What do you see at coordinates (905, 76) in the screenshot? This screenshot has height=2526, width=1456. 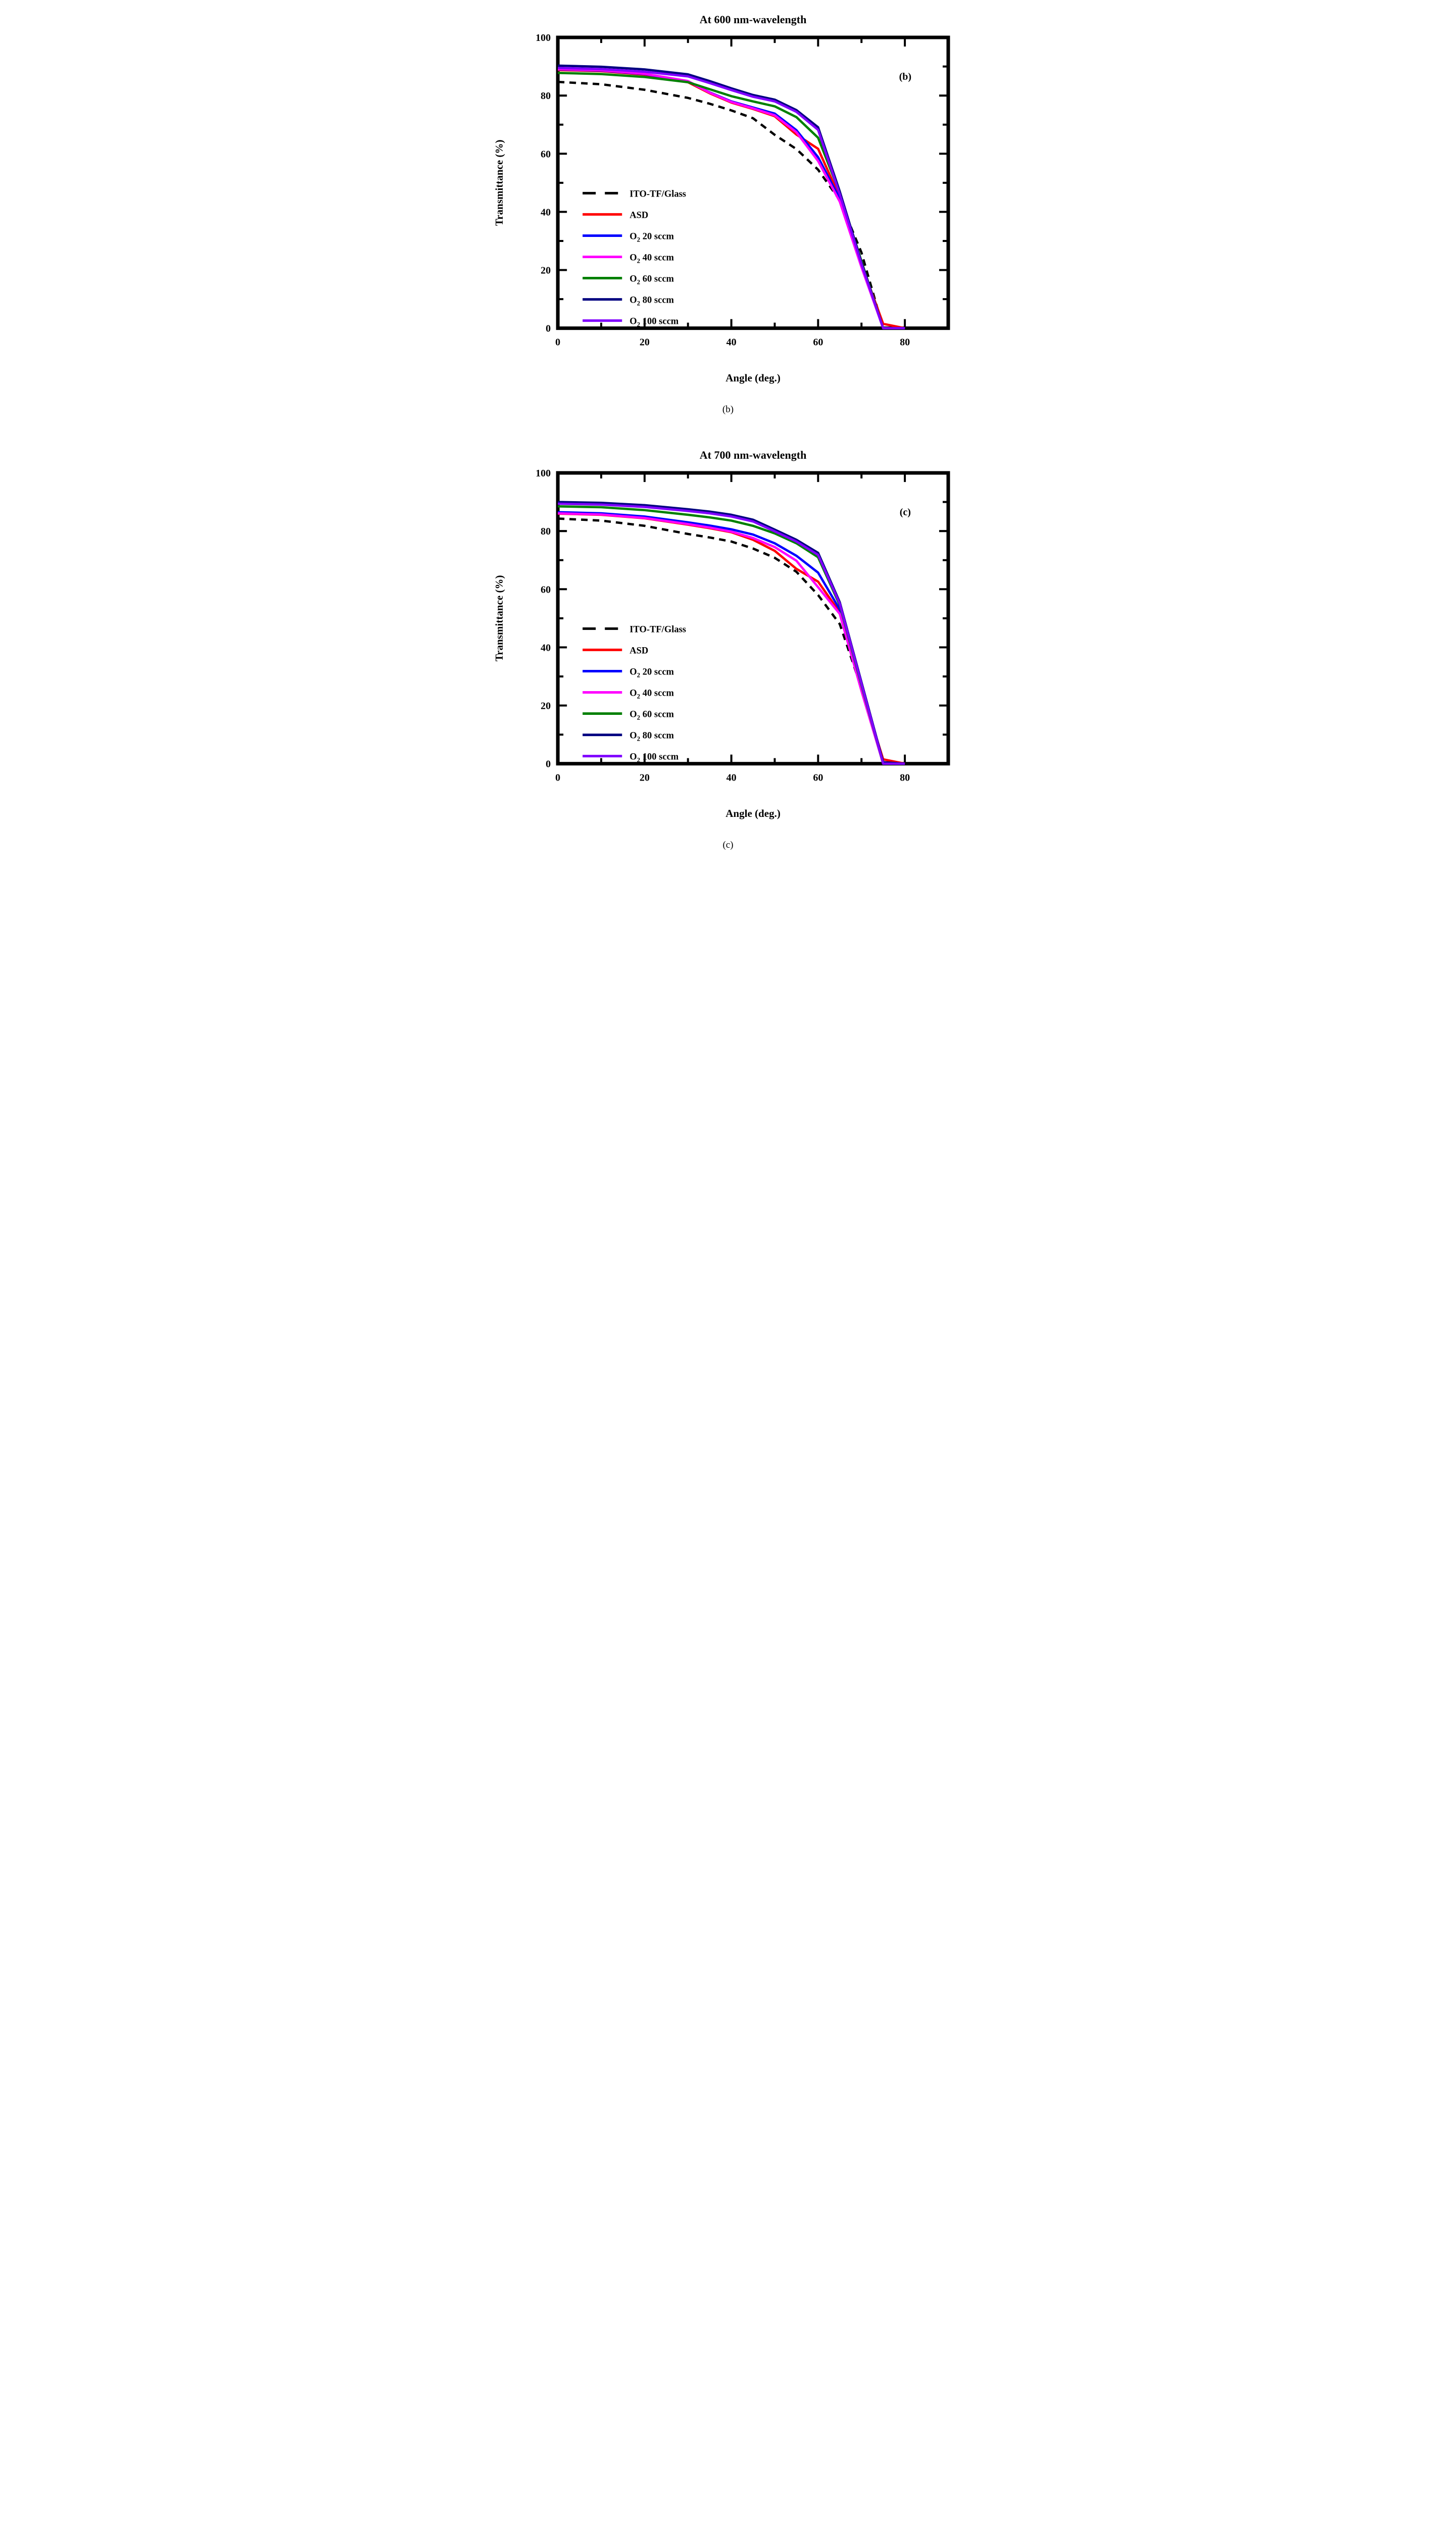 I see `panel-label: (b)` at bounding box center [905, 76].